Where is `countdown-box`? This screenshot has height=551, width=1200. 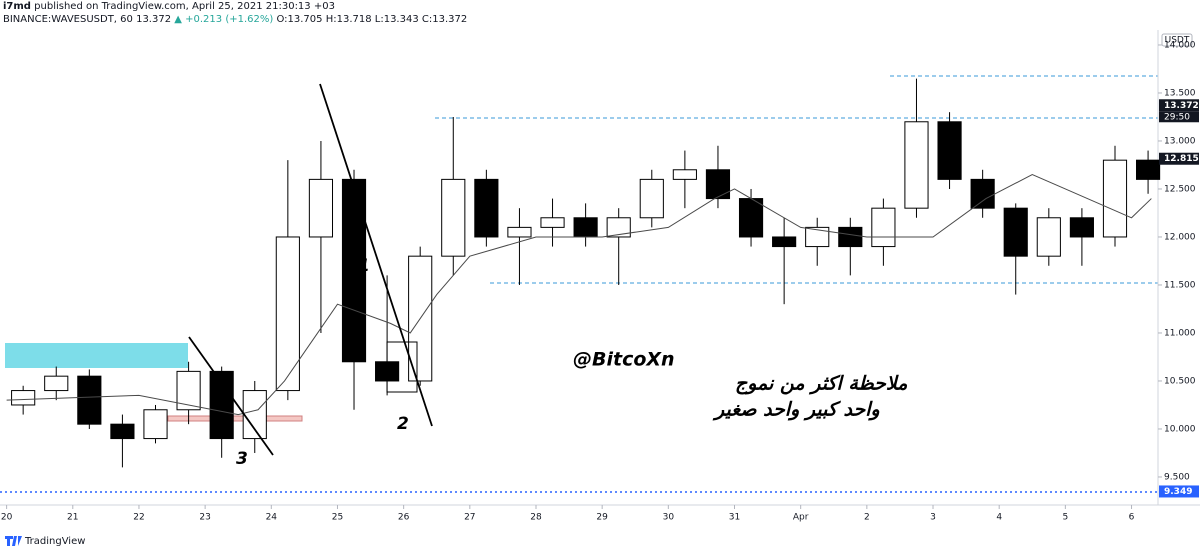 countdown-box is located at coordinates (1179, 117).